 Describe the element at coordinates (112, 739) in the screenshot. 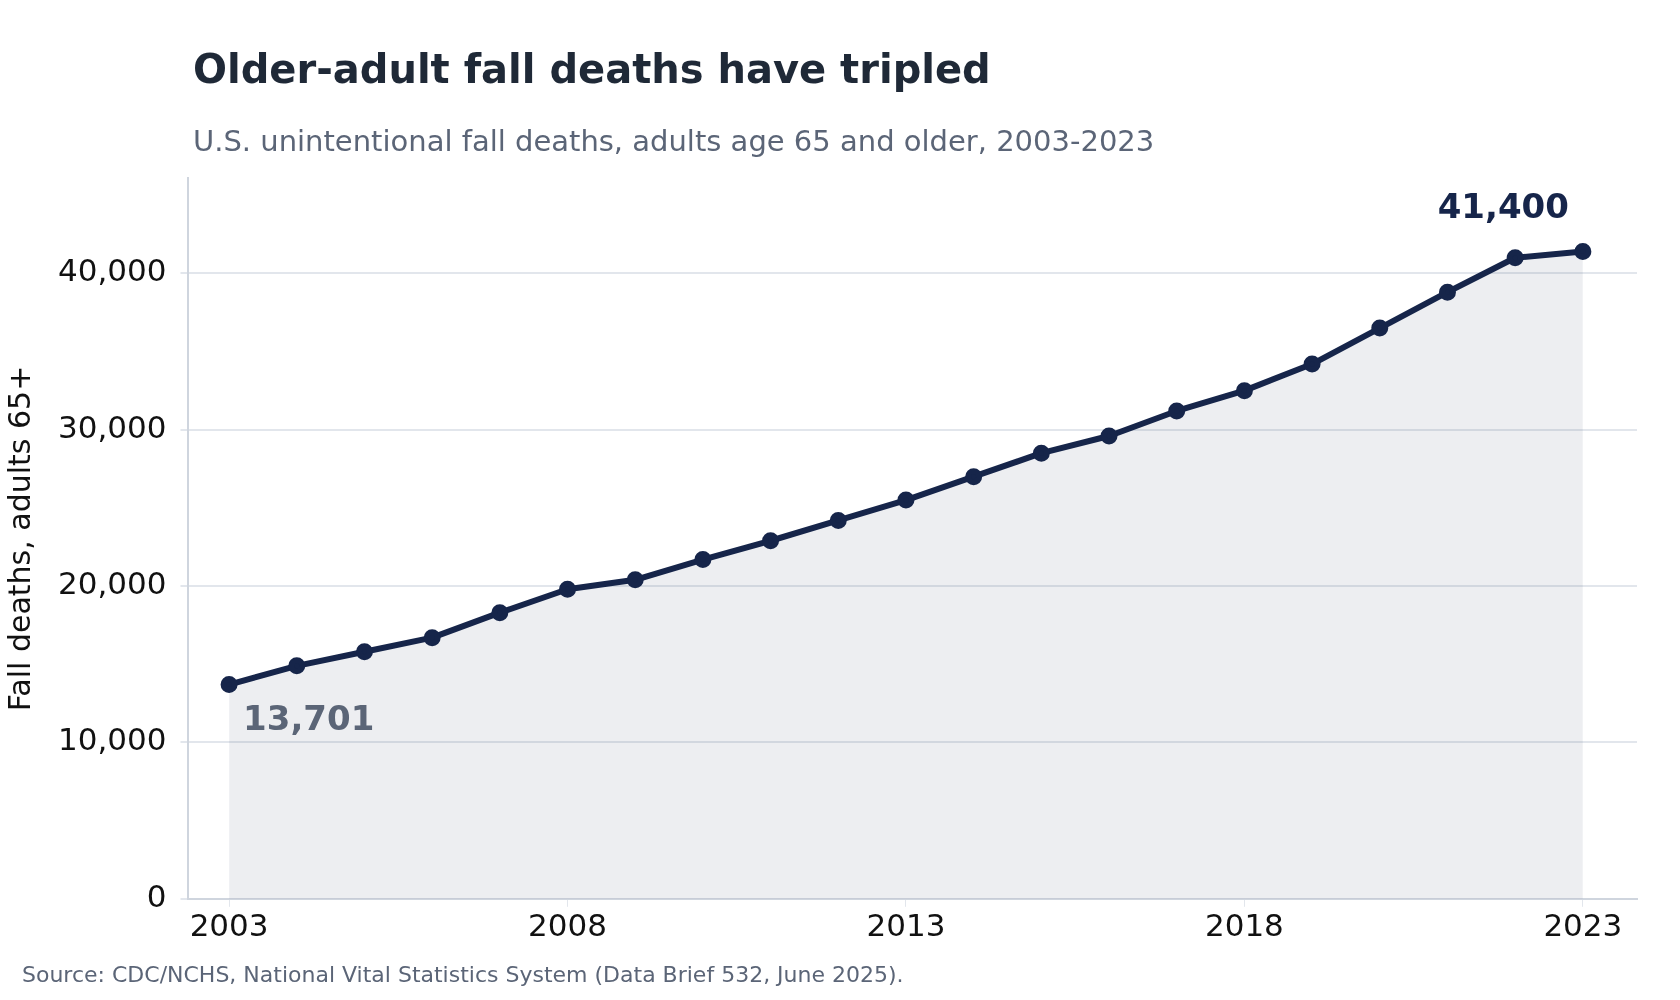

I see `y-tick-label: 10,000` at that location.